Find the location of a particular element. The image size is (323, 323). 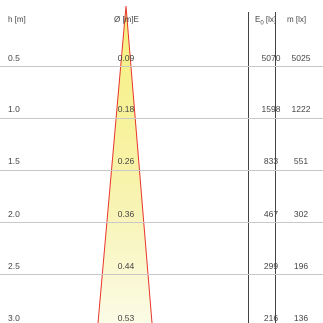

row-diameter: 0.53 is located at coordinates (126, 318).